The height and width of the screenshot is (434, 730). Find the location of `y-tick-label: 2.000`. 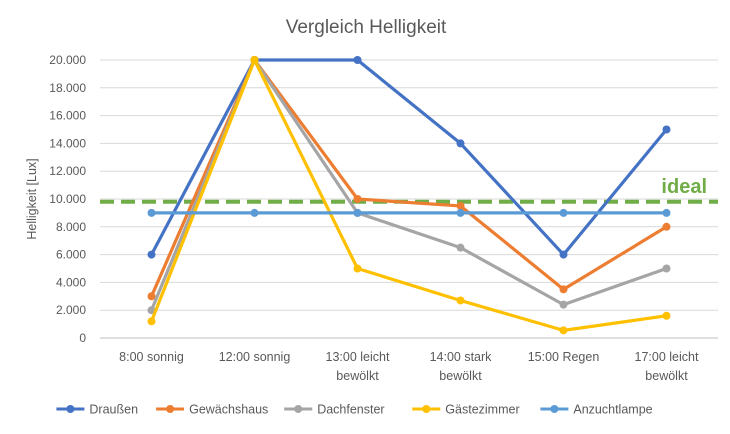

y-tick-label: 2.000 is located at coordinates (71, 310).